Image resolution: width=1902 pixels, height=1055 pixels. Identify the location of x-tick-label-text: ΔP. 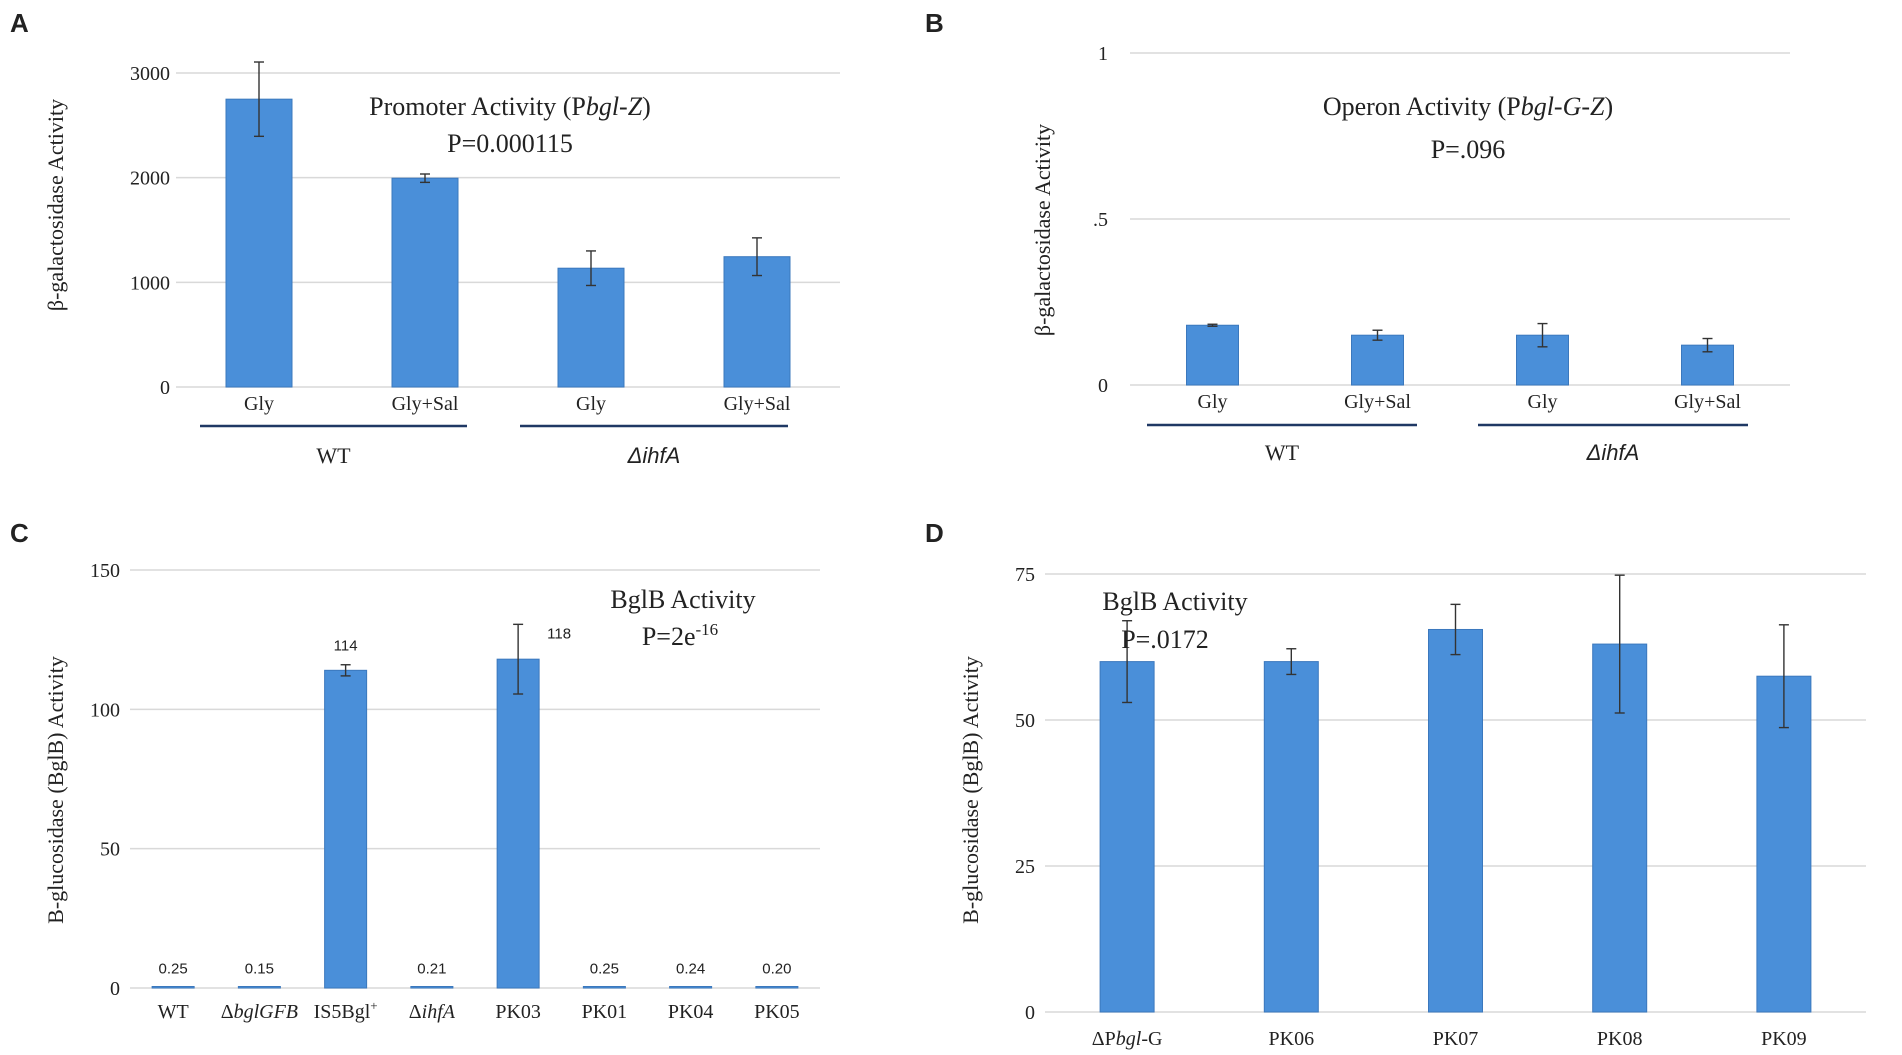
(1104, 1039).